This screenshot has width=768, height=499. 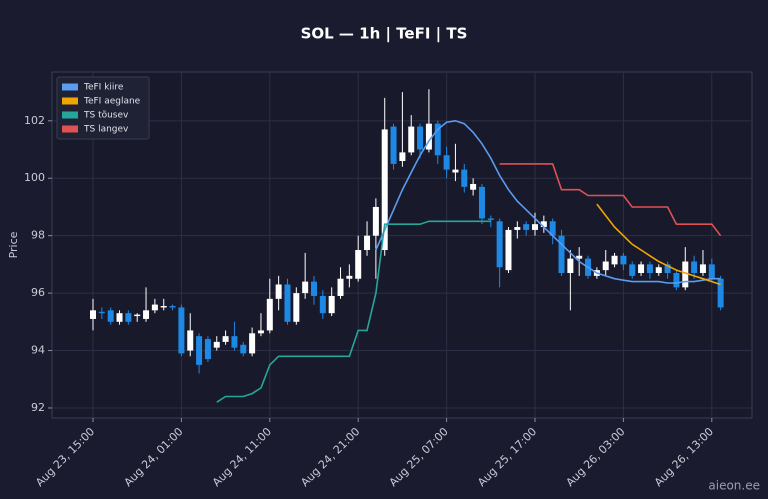 What do you see at coordinates (112, 102) in the screenshot?
I see `legend-label: TeFI aeglane` at bounding box center [112, 102].